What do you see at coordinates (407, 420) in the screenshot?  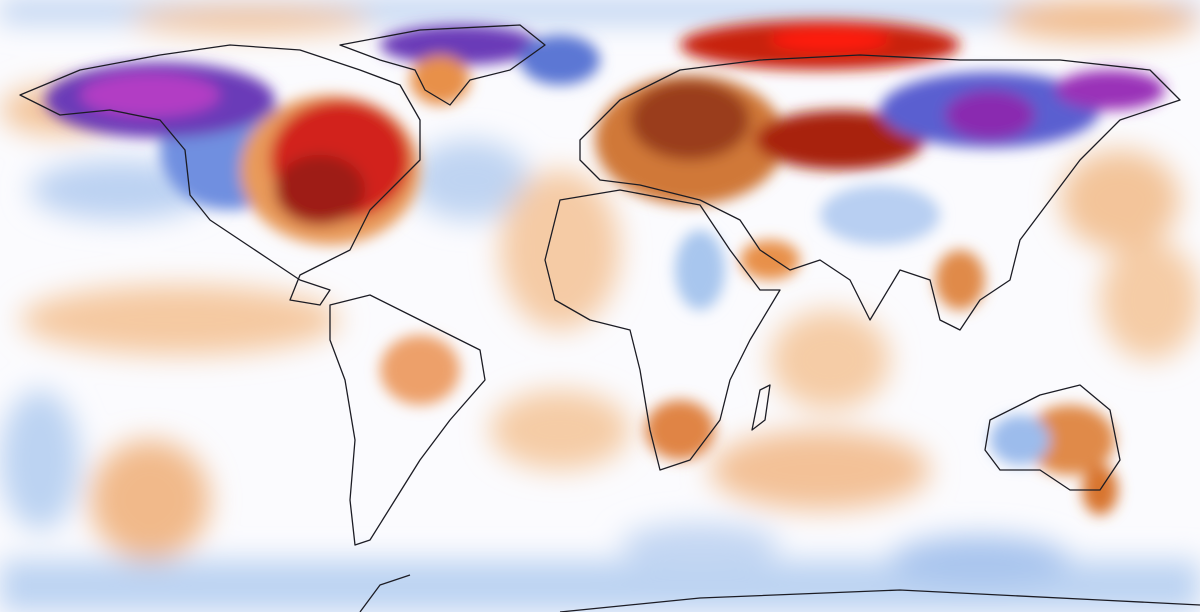 I see `south-america-outline` at bounding box center [407, 420].